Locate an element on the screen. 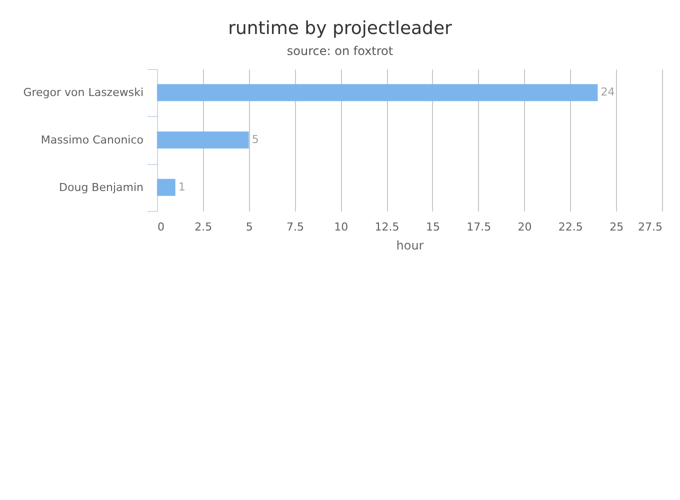 This screenshot has width=680, height=500. x-tick-label: 12.5 is located at coordinates (387, 227).